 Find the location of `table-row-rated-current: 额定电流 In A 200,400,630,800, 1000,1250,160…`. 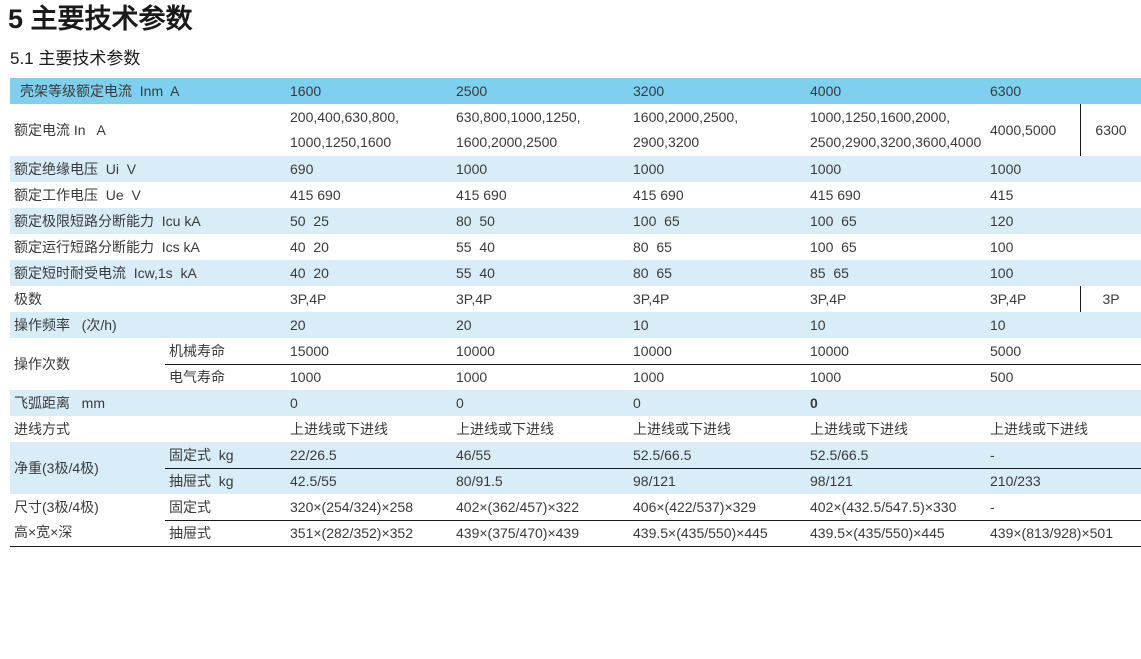

table-row-rated-current: 额定电流 In A 200,400,630,800, 1000,1250,160… is located at coordinates (575, 130).